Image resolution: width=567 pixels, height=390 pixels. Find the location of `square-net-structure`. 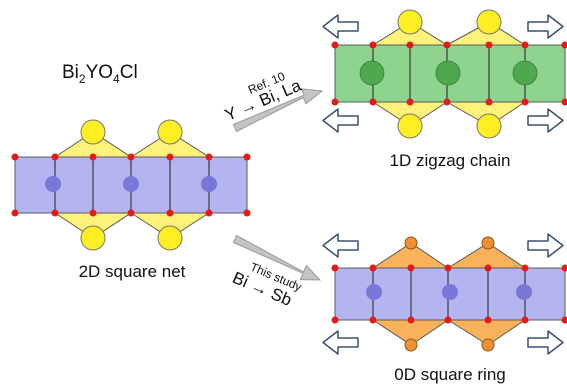

square-net-structure is located at coordinates (131, 185).